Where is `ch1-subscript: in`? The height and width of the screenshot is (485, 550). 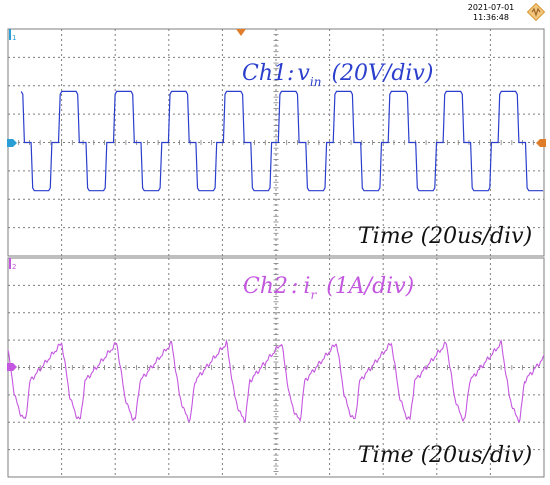 ch1-subscript: in is located at coordinates (316, 82).